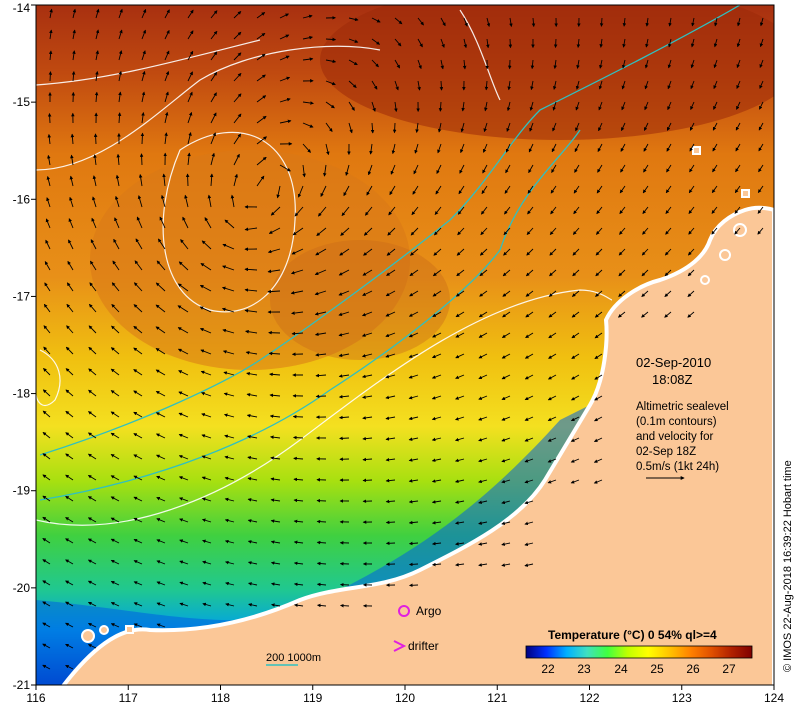  I want to click on x-tick-label: 116, so click(35, 698).